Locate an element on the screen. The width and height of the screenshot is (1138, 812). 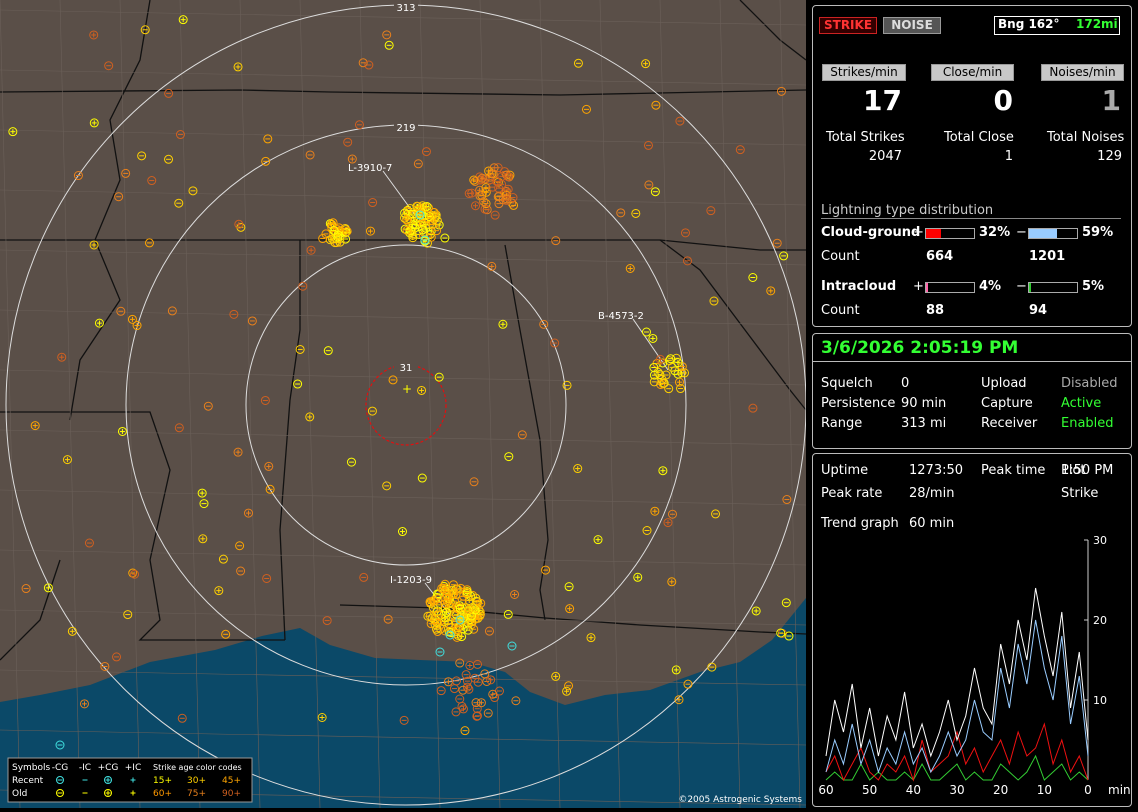
storm-label: I-1203-9 is located at coordinates (411, 580).